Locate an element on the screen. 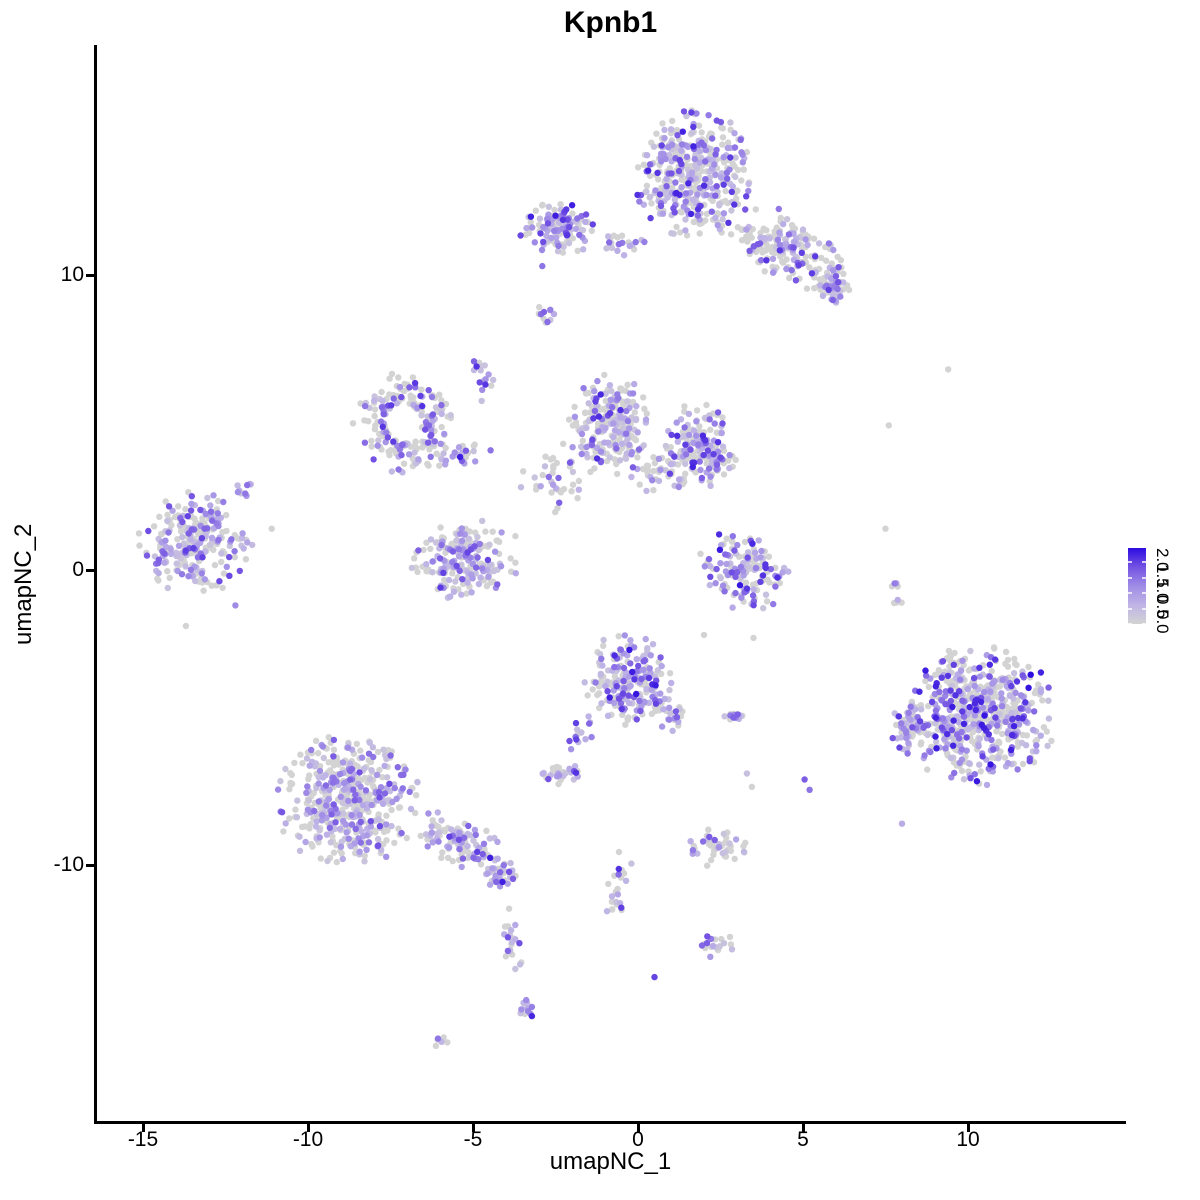 This screenshot has height=1200, width=1200. x-tick-label: 10 is located at coordinates (968, 1139).